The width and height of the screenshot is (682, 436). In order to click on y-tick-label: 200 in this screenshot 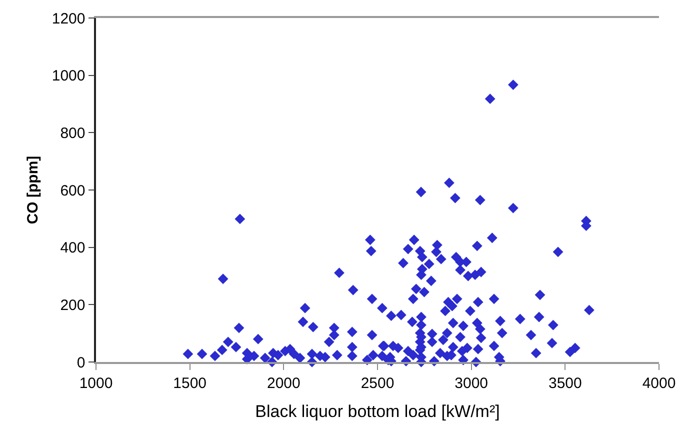, I will do `click(73, 305)`.